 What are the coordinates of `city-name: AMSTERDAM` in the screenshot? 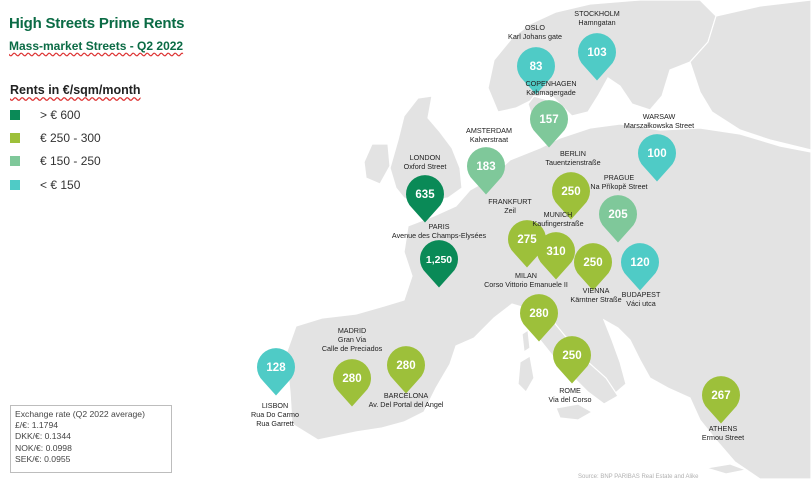 It's located at (489, 130).